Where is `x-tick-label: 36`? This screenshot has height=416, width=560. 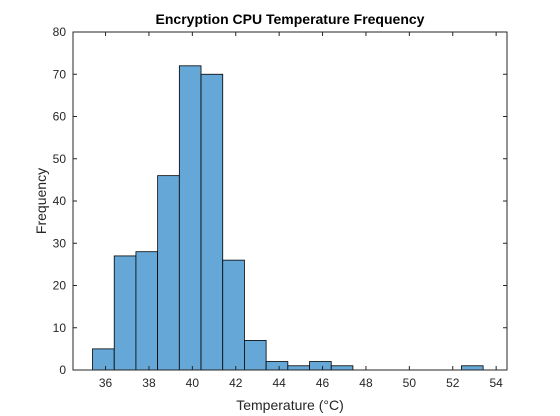
x-tick-label: 36 is located at coordinates (106, 383).